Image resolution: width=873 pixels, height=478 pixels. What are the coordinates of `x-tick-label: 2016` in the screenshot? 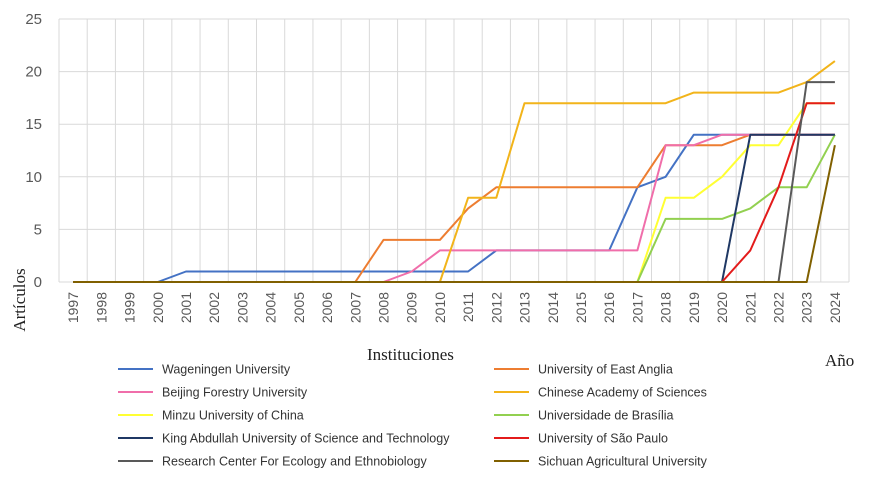 It's located at (609, 307).